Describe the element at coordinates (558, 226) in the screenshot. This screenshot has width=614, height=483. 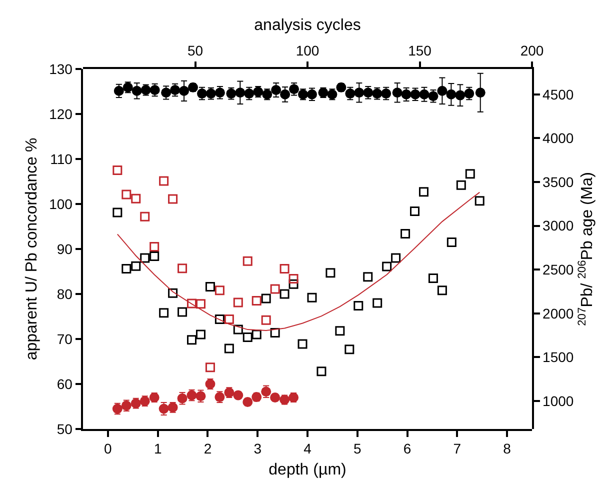
I see `y-tick-label: 3000` at that location.